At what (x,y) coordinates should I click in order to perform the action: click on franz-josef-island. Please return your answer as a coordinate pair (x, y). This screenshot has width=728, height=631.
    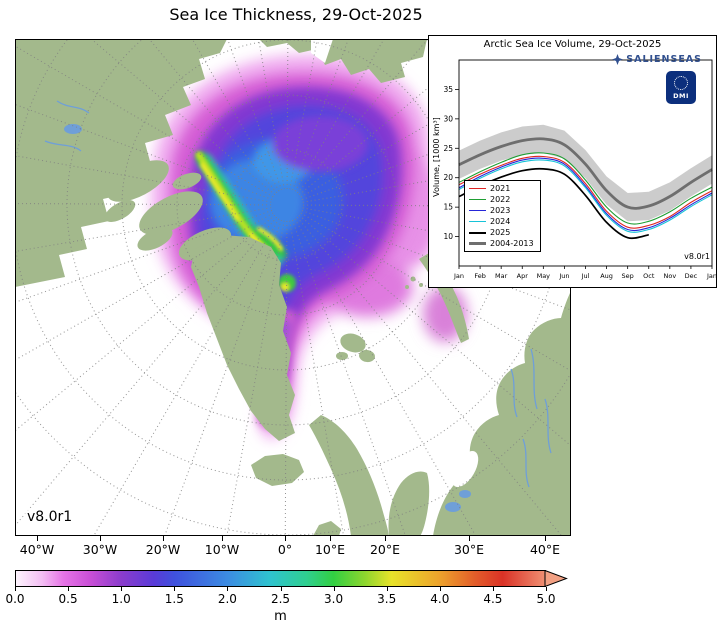
    Looking at the image, I should click on (413, 279).